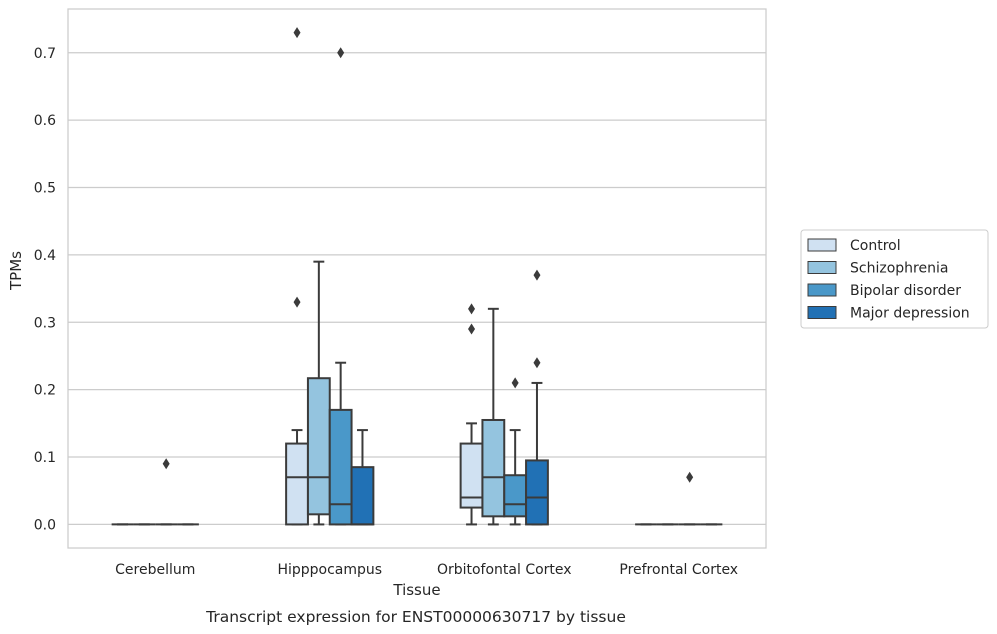 The image size is (997, 634). I want to click on box-hipppocampus-control, so click(297, 276).